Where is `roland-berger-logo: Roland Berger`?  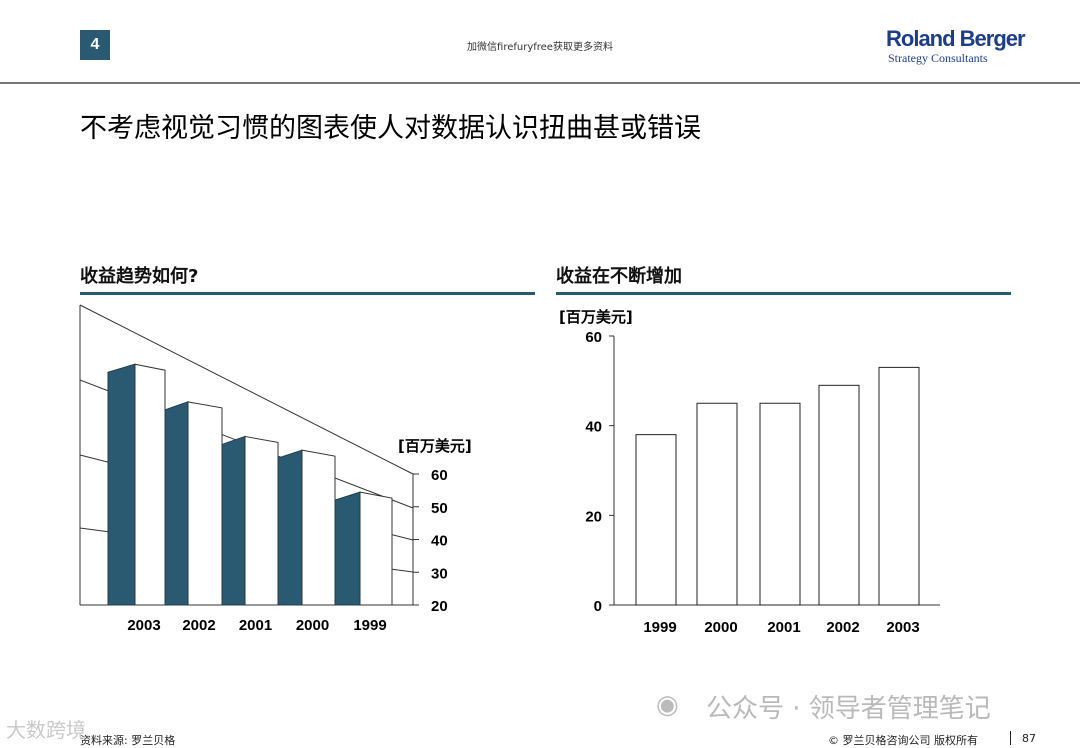
roland-berger-logo: Roland Berger is located at coordinates (956, 38).